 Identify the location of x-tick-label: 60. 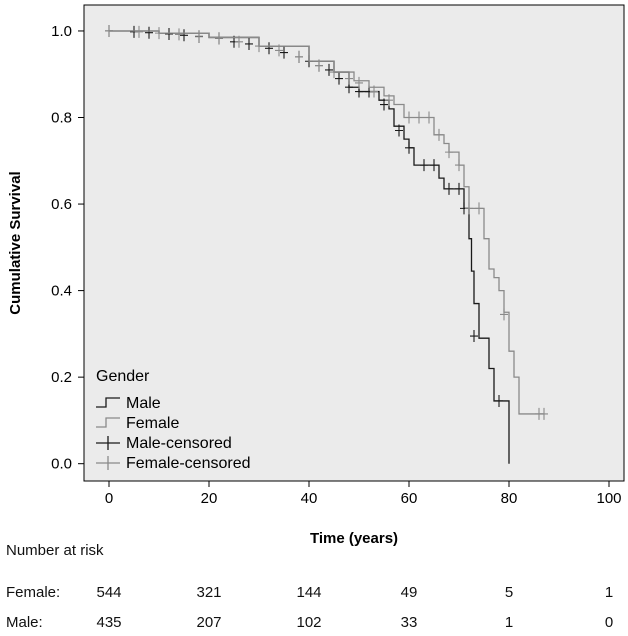
(409, 498).